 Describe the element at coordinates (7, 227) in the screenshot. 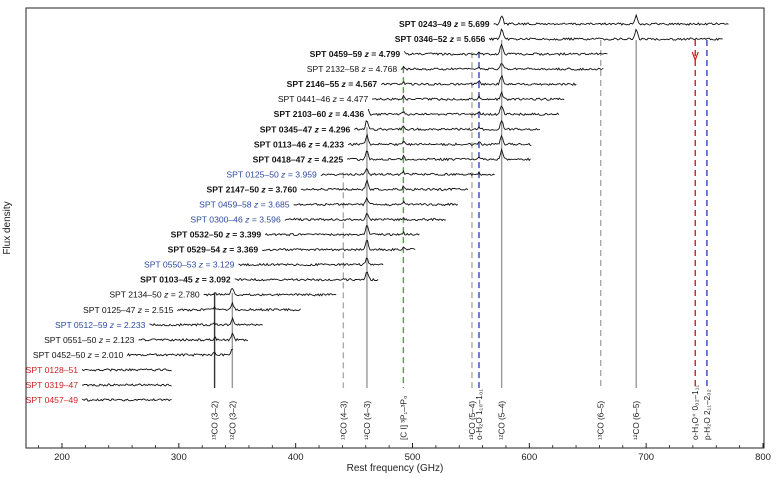

I see `y-axis-title: Flux density` at that location.